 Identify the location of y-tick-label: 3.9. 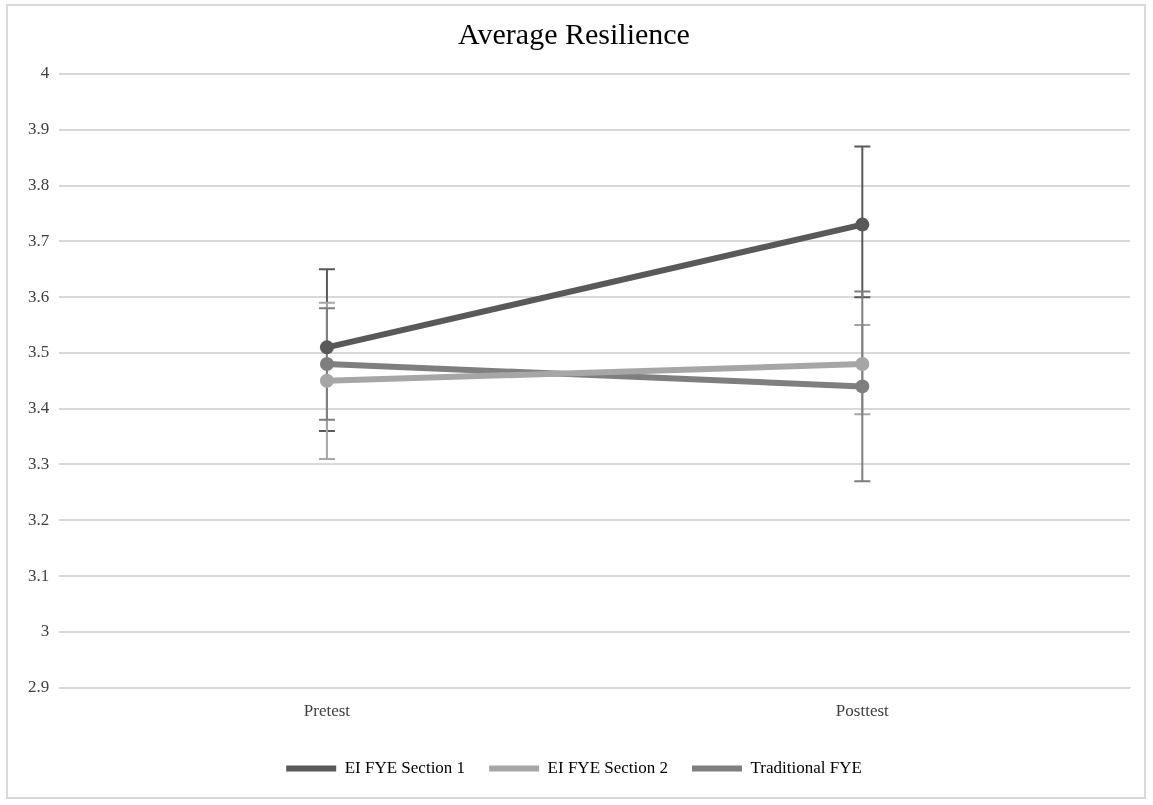
(39, 129).